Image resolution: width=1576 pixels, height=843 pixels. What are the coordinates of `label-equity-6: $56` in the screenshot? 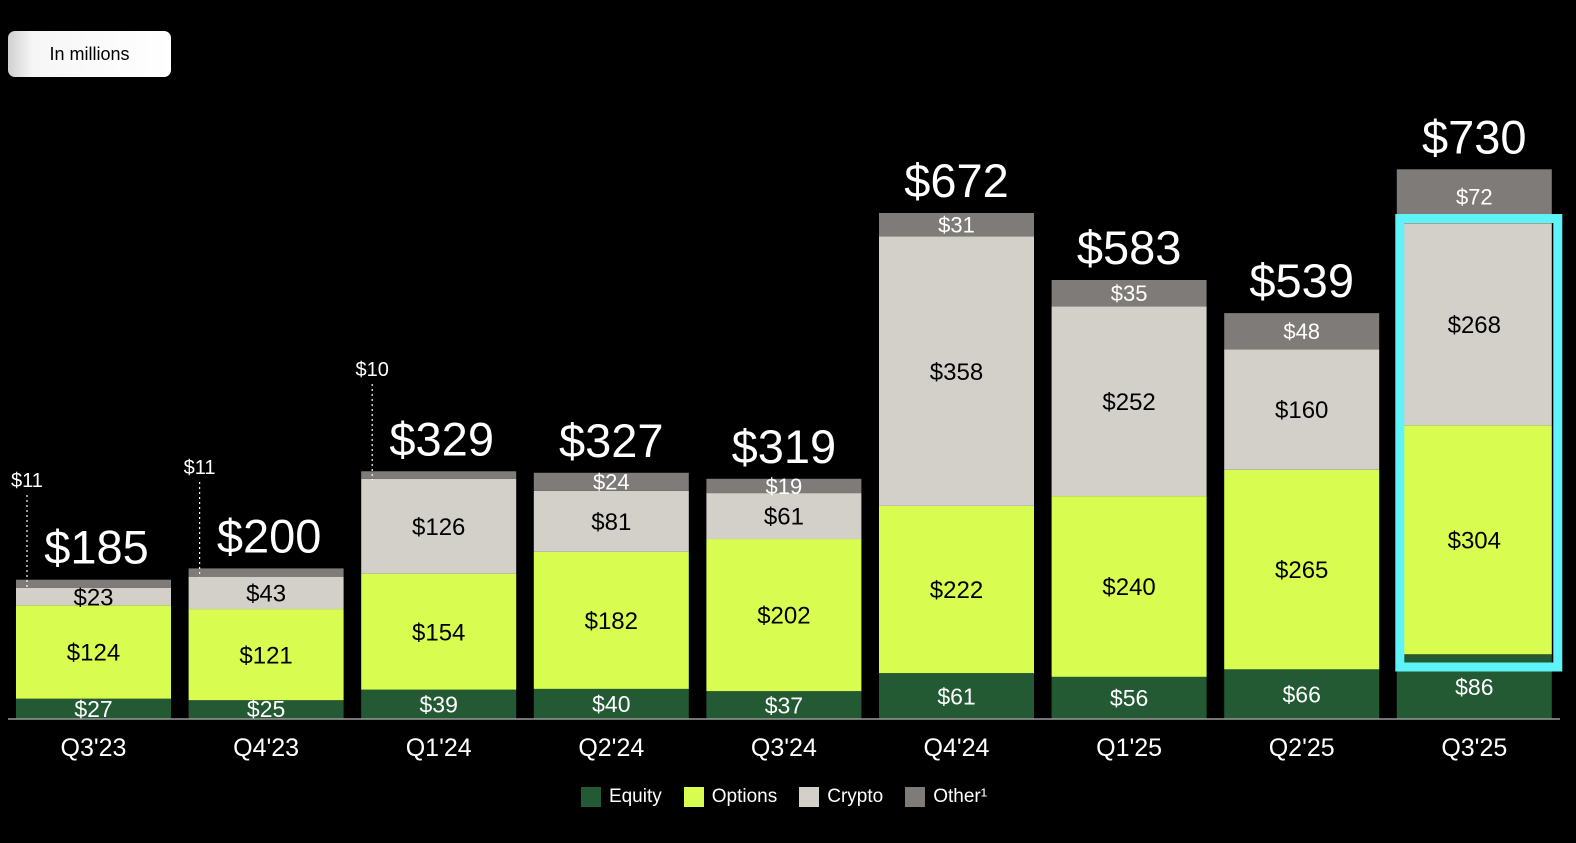 It's located at (1129, 698).